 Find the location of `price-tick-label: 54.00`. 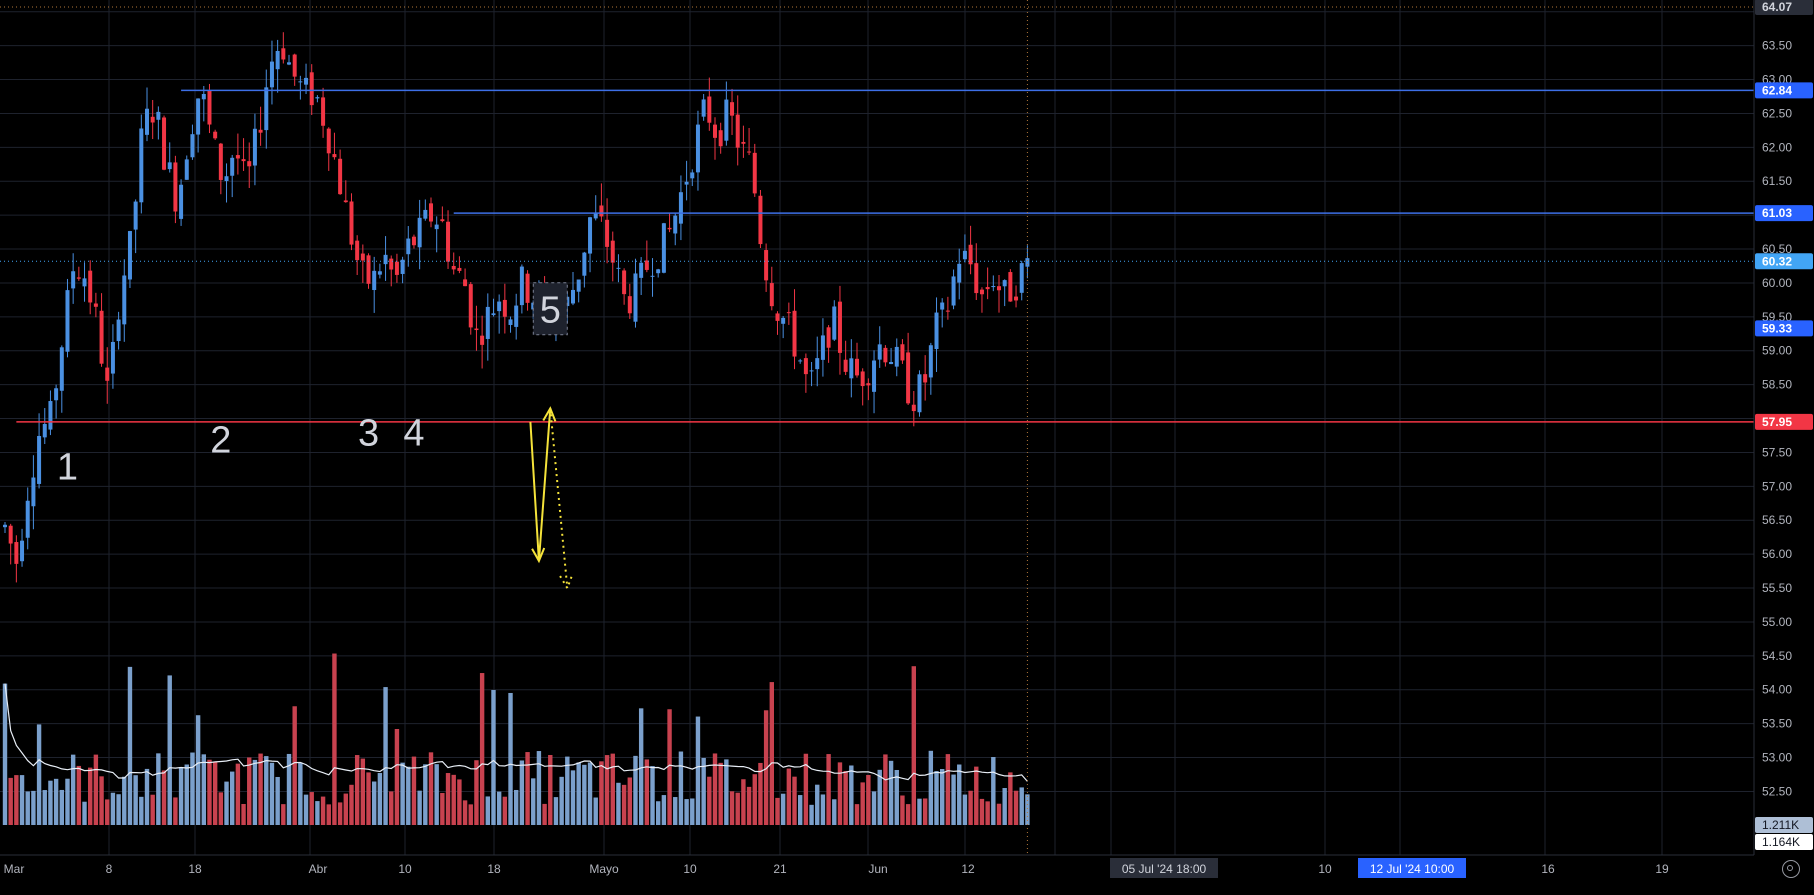

price-tick-label: 54.00 is located at coordinates (1777, 690).